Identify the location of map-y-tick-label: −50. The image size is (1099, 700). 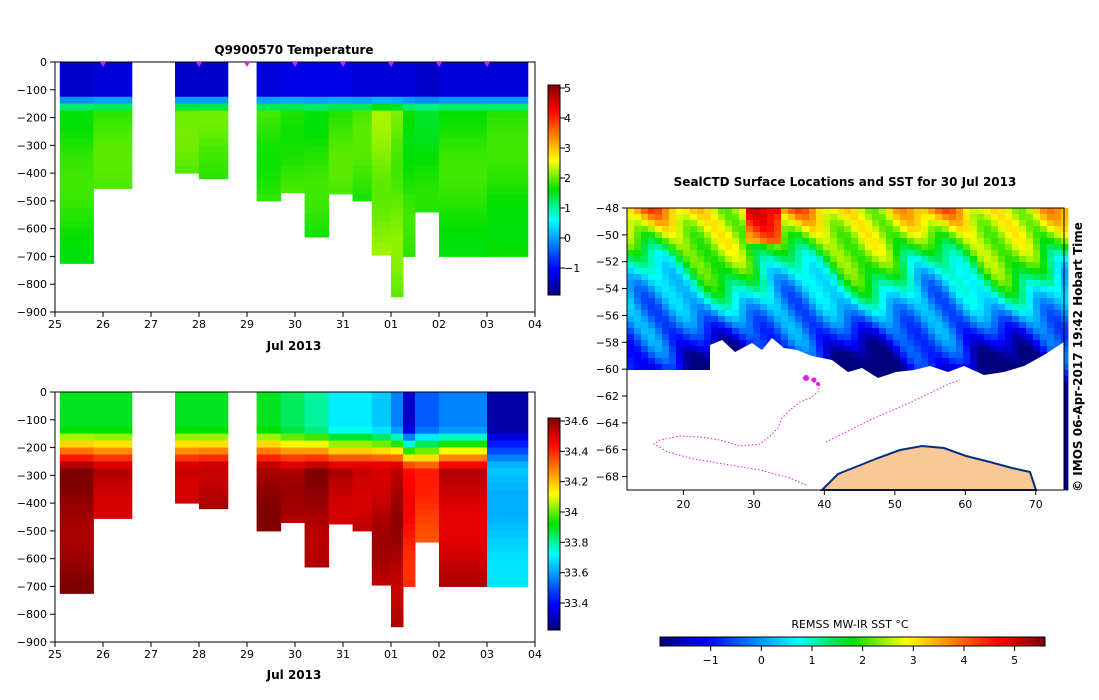
(607, 235).